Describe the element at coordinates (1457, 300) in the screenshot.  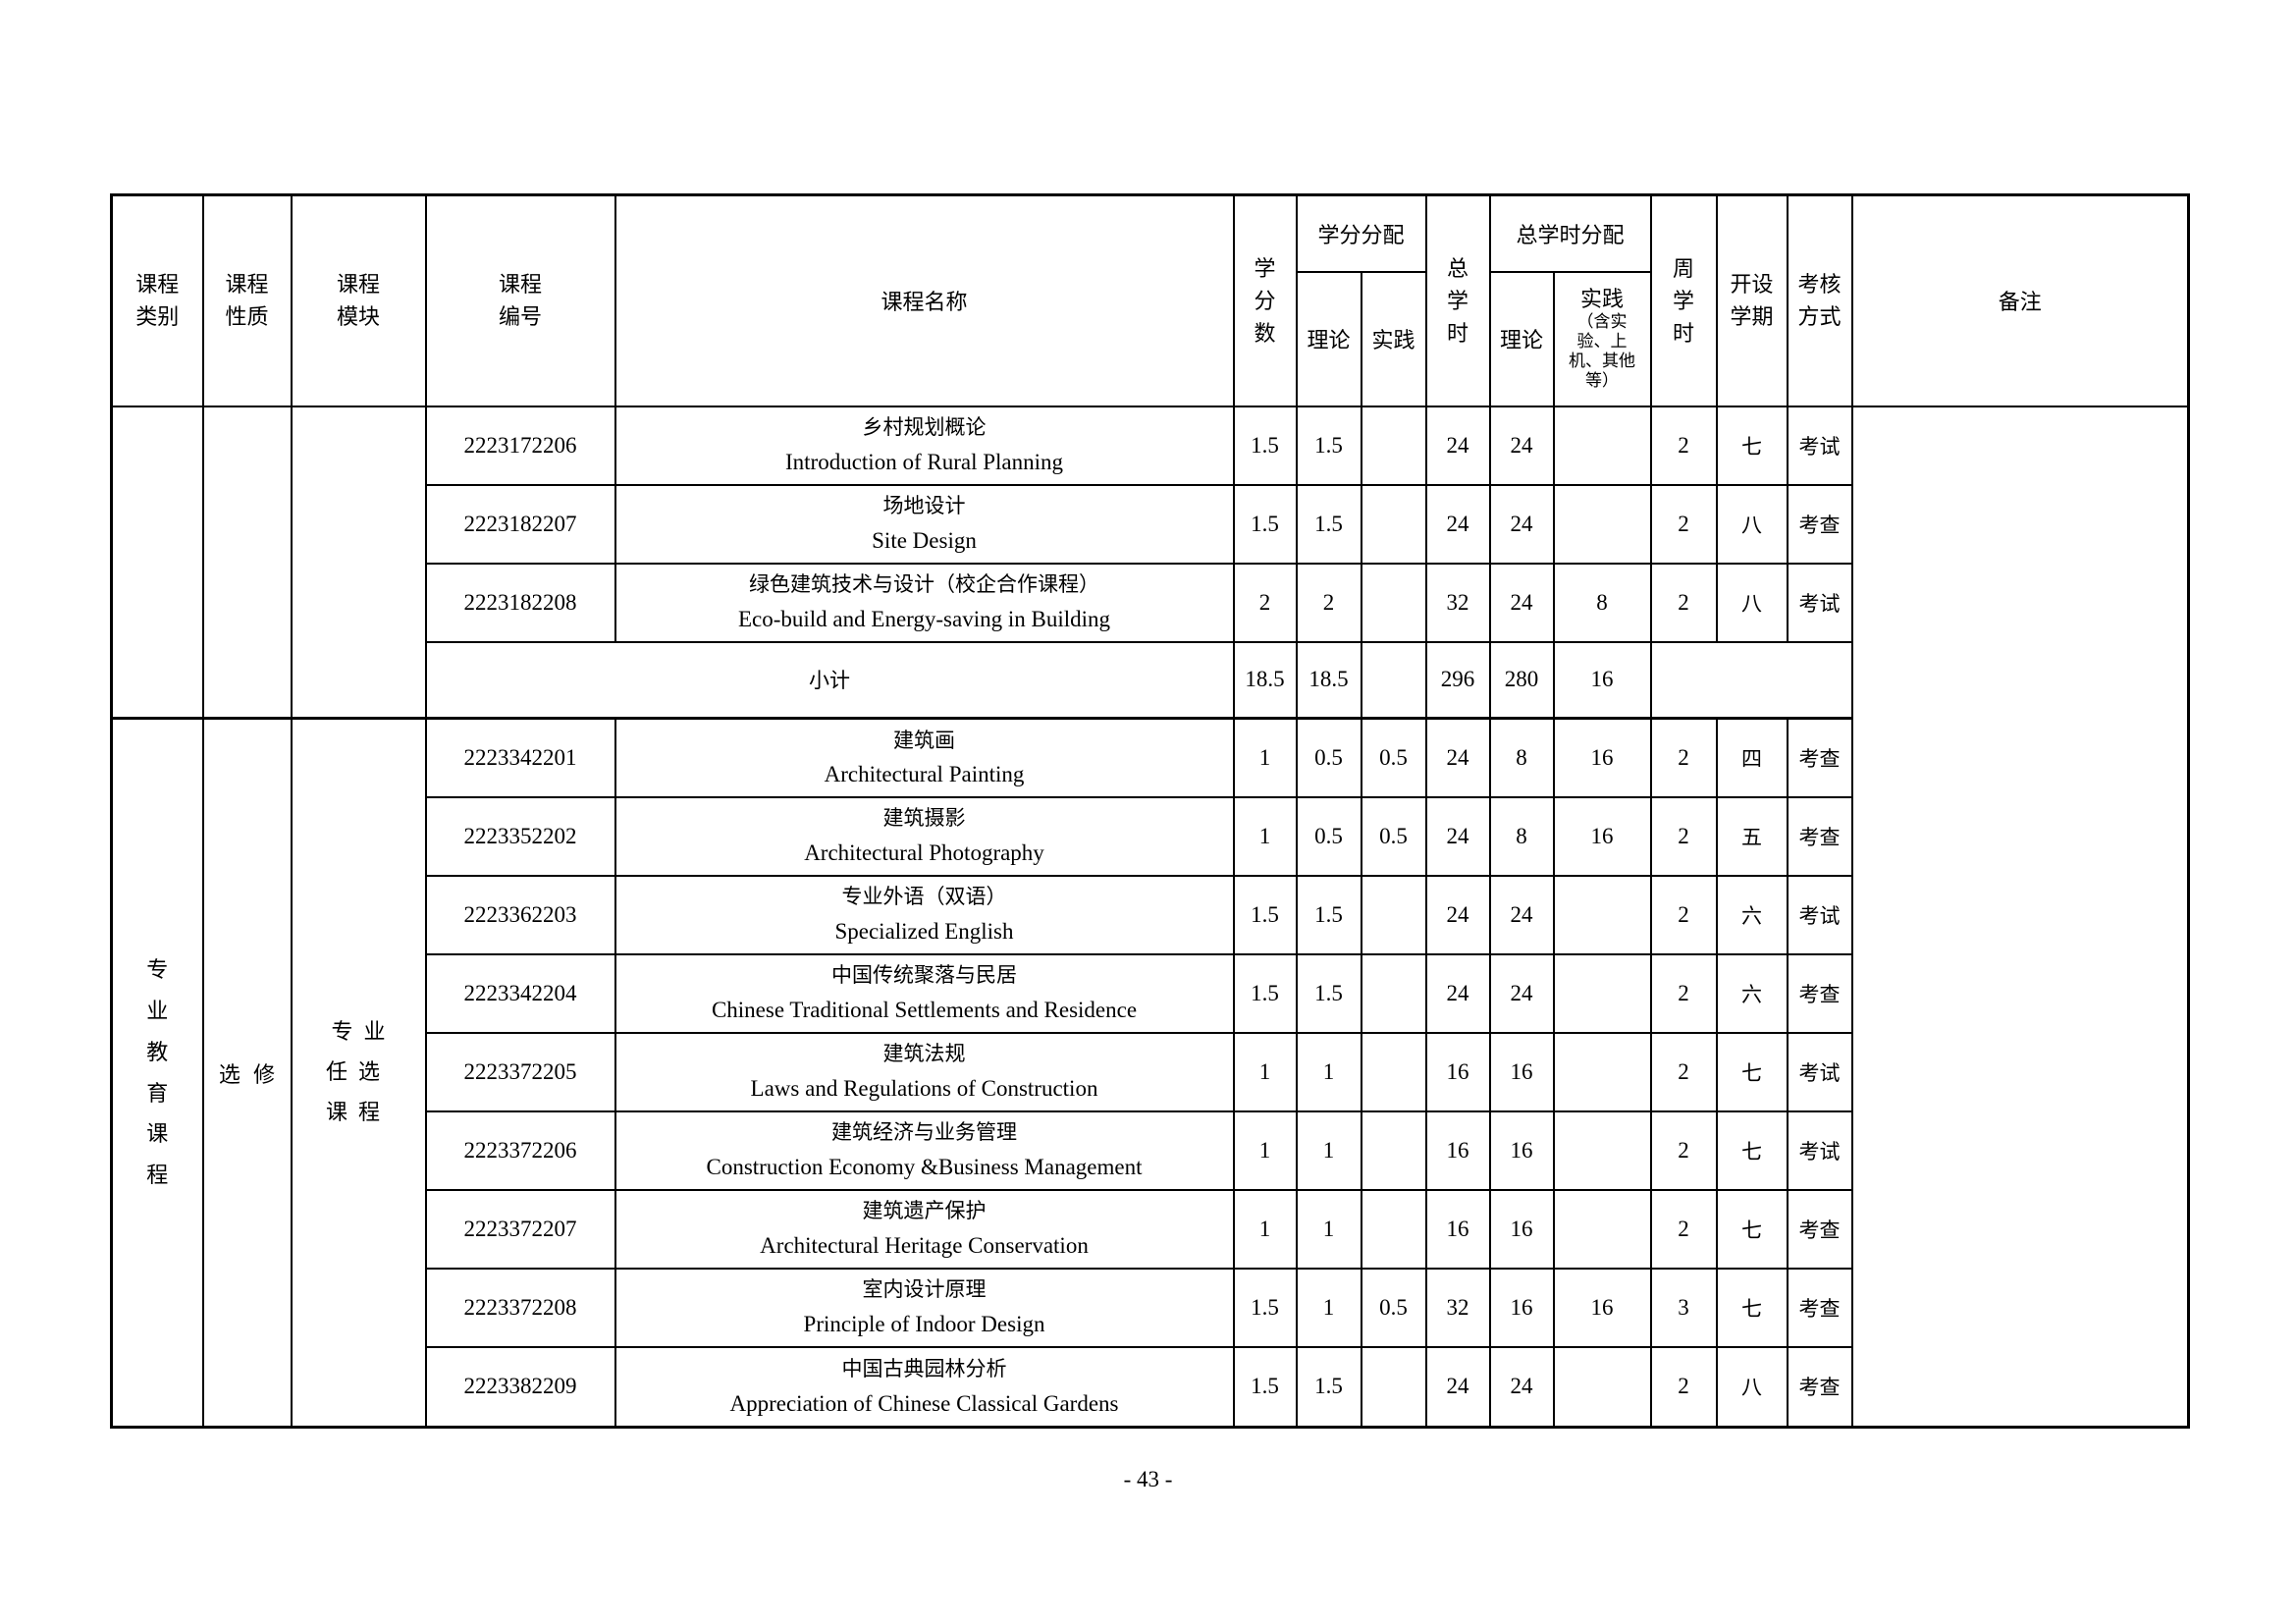
I see `header-total-hours: 总 学 时` at that location.